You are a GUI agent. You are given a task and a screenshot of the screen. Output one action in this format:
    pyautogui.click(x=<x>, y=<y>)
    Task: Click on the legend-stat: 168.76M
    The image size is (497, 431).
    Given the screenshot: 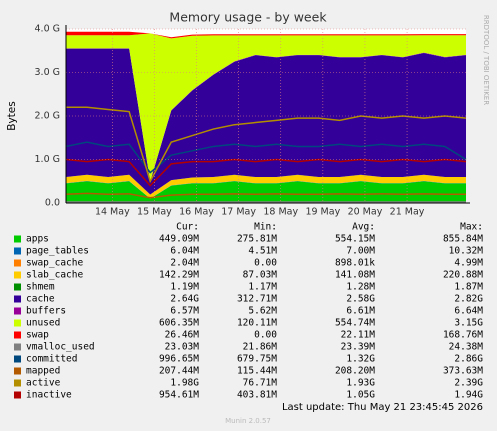 What is the action you would take?
    pyautogui.click(x=463, y=335)
    